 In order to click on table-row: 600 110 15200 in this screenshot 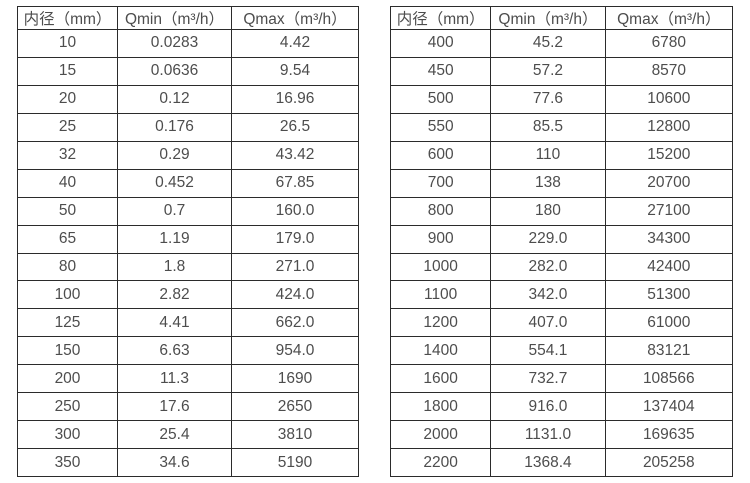, I will do `click(561, 155)`.